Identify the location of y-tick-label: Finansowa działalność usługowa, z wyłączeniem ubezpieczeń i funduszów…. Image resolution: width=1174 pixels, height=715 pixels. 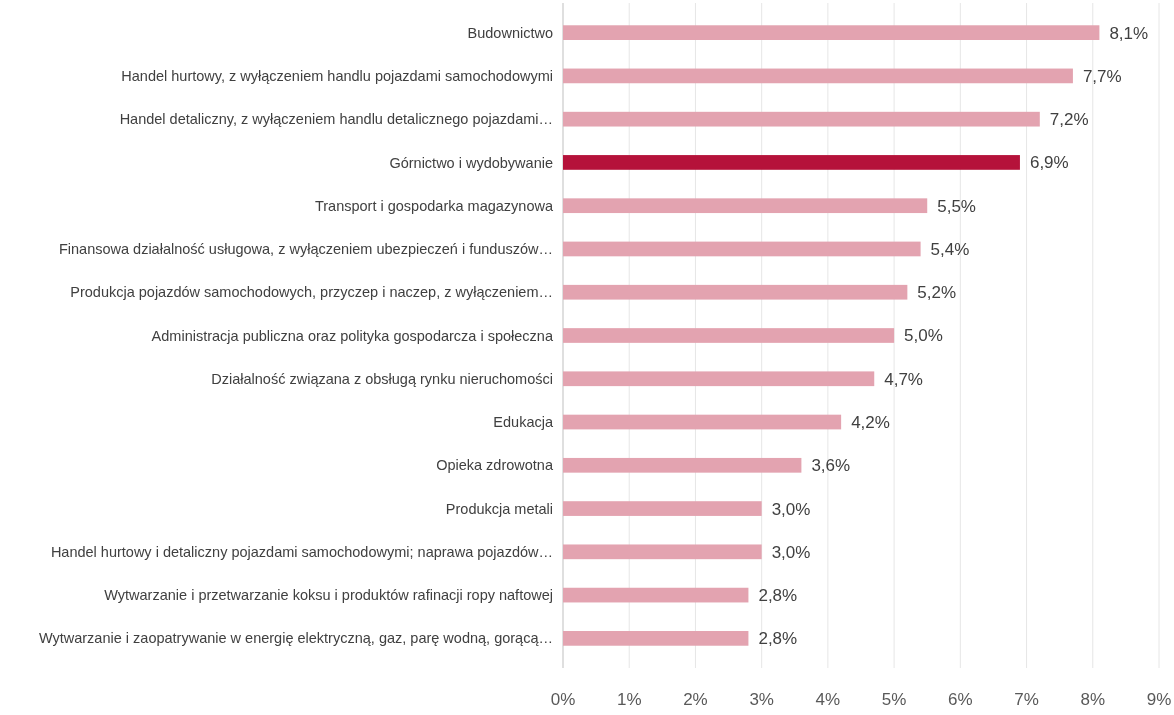
(305, 249).